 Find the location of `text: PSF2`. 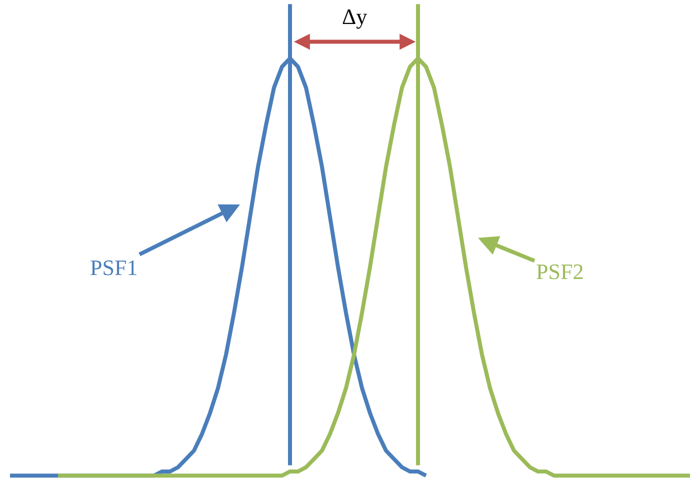

text: PSF2 is located at coordinates (560, 271).